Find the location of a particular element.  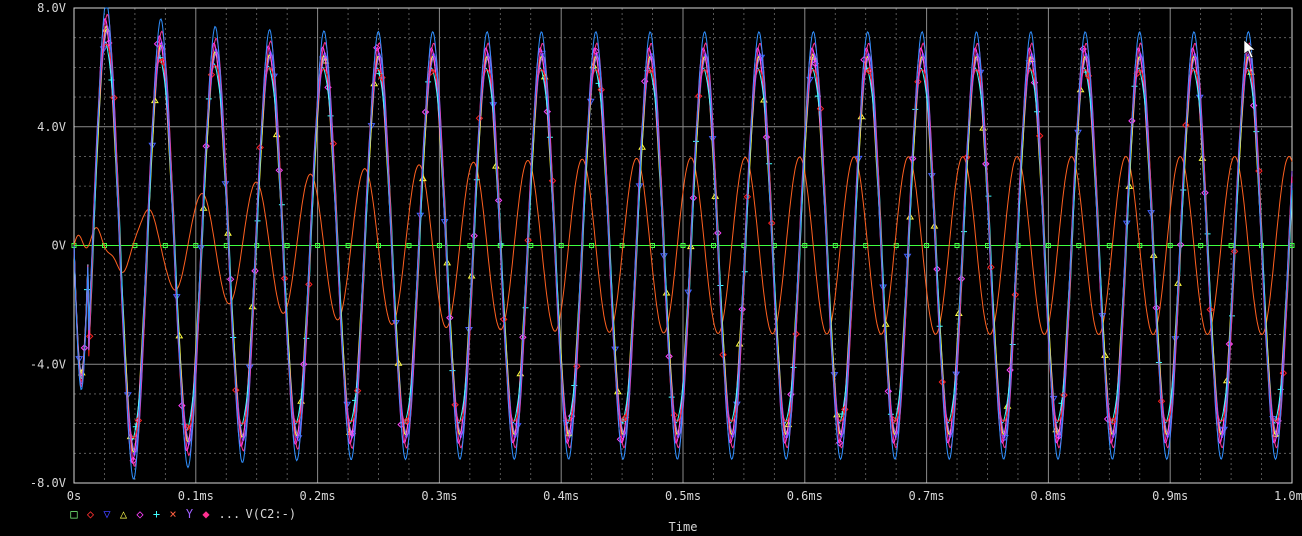

y-tick-label: 4.0V is located at coordinates (51, 127).